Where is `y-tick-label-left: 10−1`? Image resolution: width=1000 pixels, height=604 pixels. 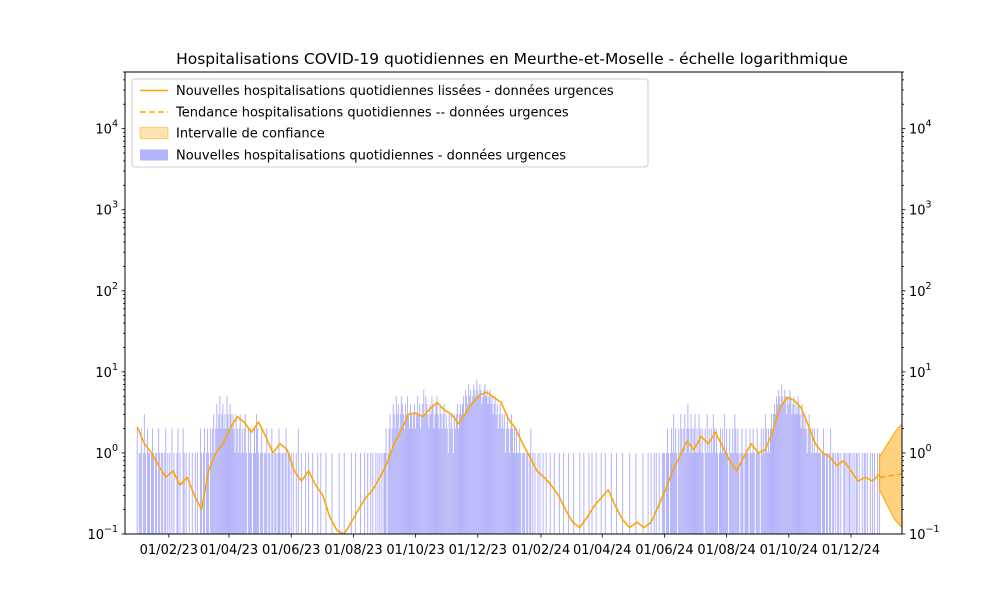
y-tick-label-left: 10−1 is located at coordinates (102, 533).